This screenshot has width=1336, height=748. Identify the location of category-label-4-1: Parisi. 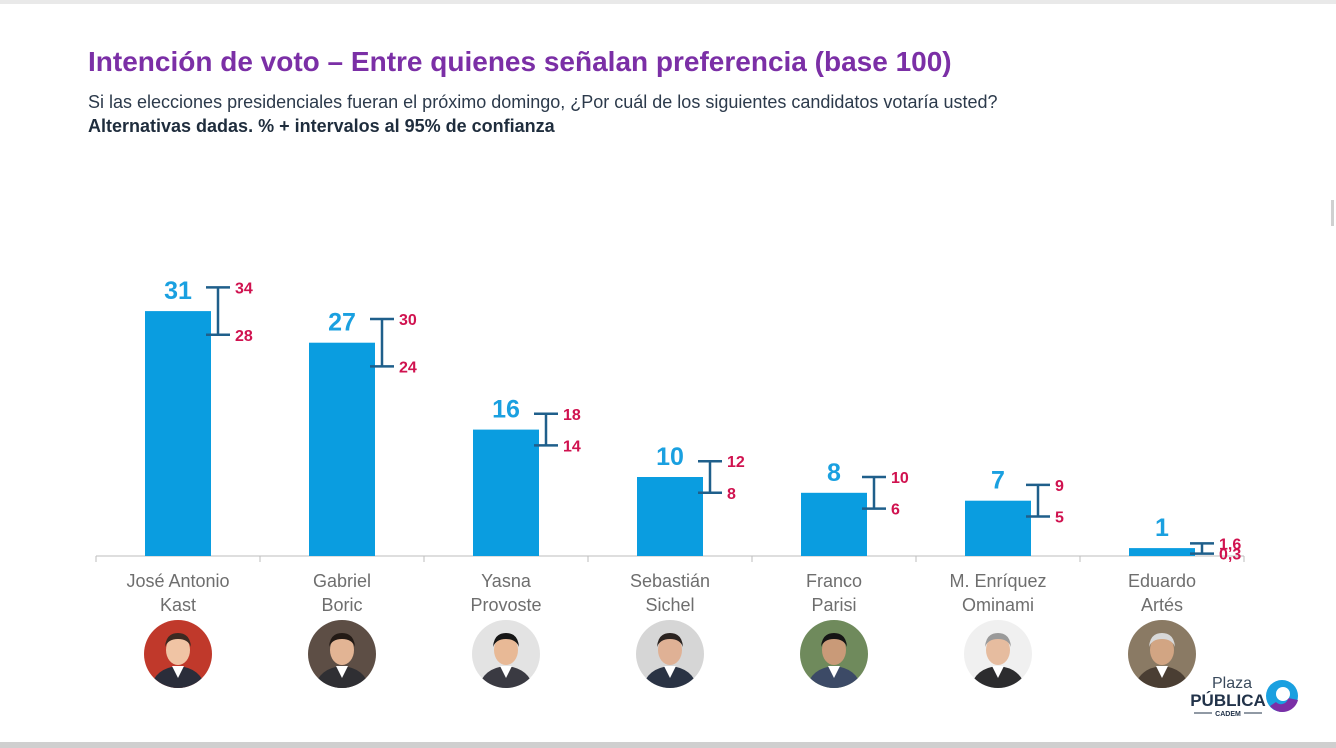
(833, 605).